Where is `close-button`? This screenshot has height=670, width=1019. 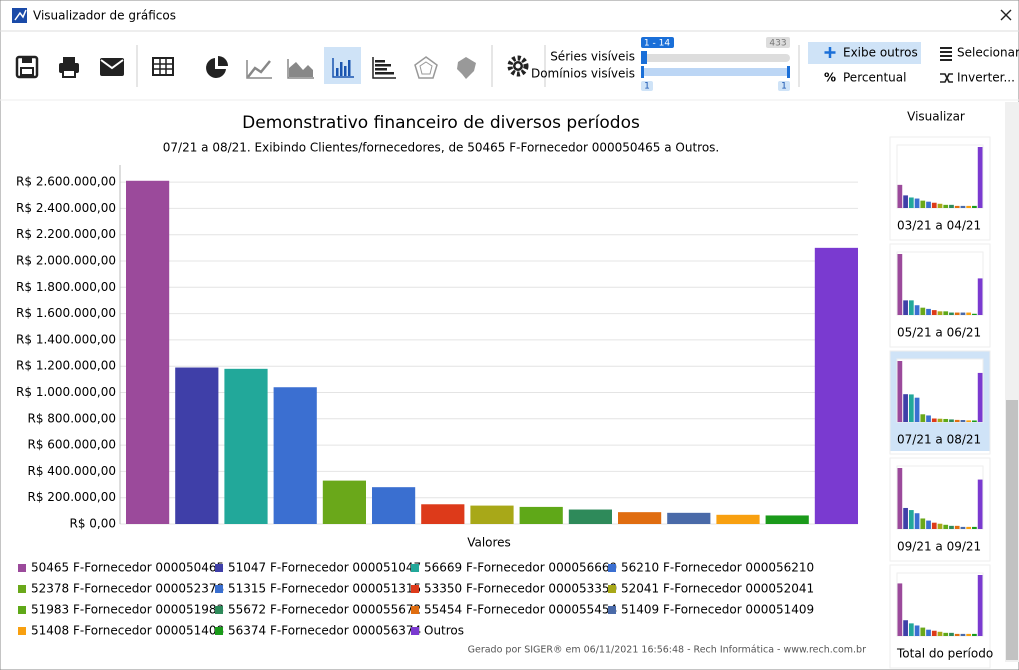
close-button is located at coordinates (1006, 15).